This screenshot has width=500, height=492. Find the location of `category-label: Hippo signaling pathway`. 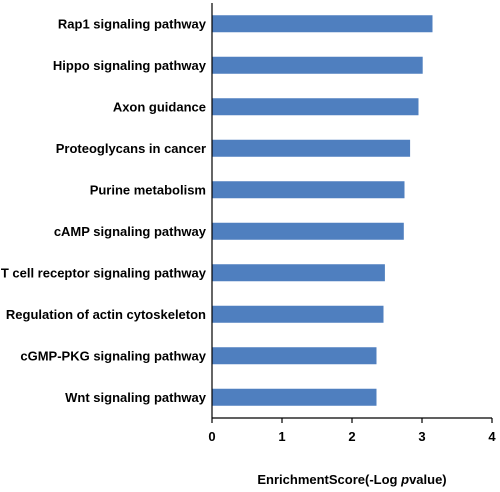

category-label: Hippo signaling pathway is located at coordinates (130, 65).